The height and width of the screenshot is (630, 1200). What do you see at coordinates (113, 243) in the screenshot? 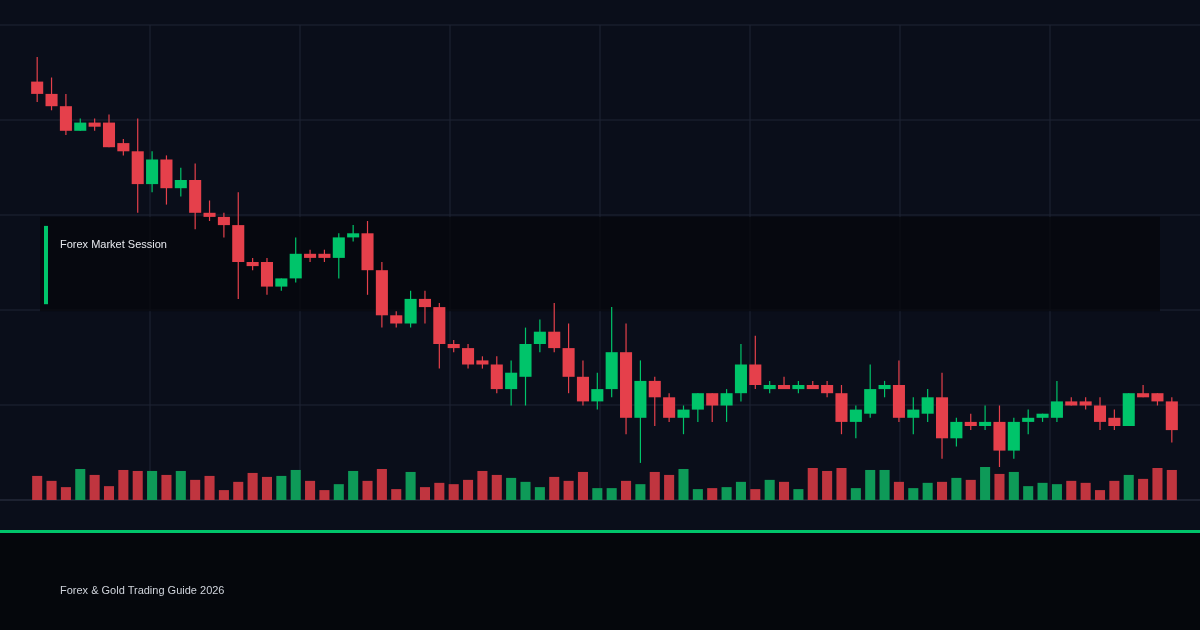
I see `band-label: Forex Market Session` at bounding box center [113, 243].